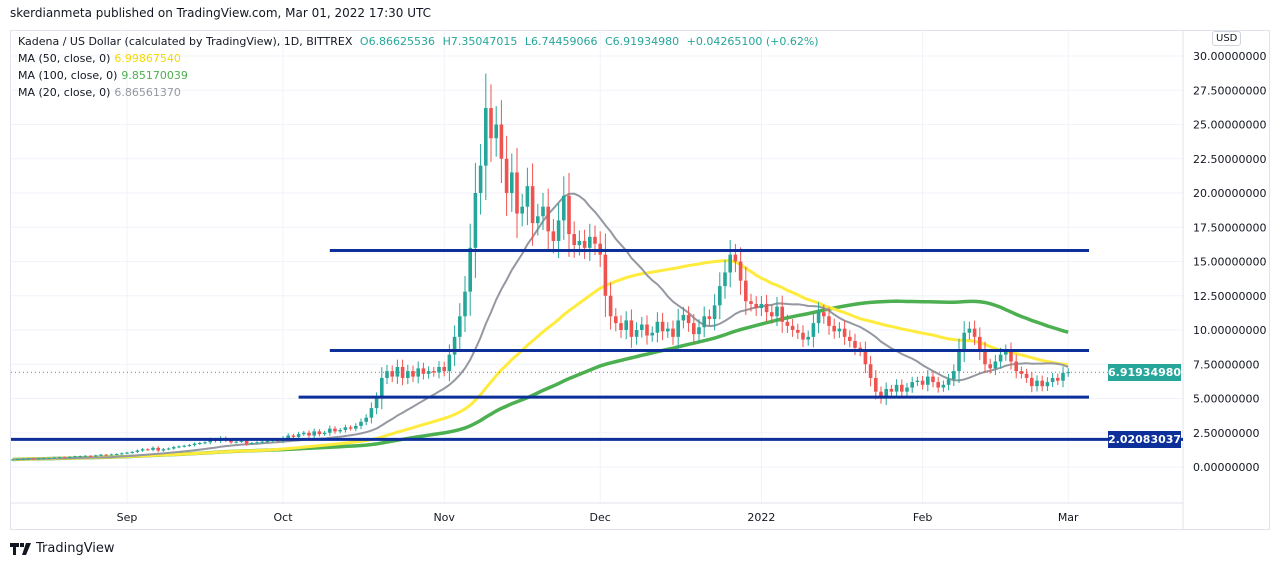 This screenshot has width=1280, height=566. Describe the element at coordinates (101, 58) in the screenshot. I see `ma50-legend: MA (50, close, 0) 6.99867540` at that location.